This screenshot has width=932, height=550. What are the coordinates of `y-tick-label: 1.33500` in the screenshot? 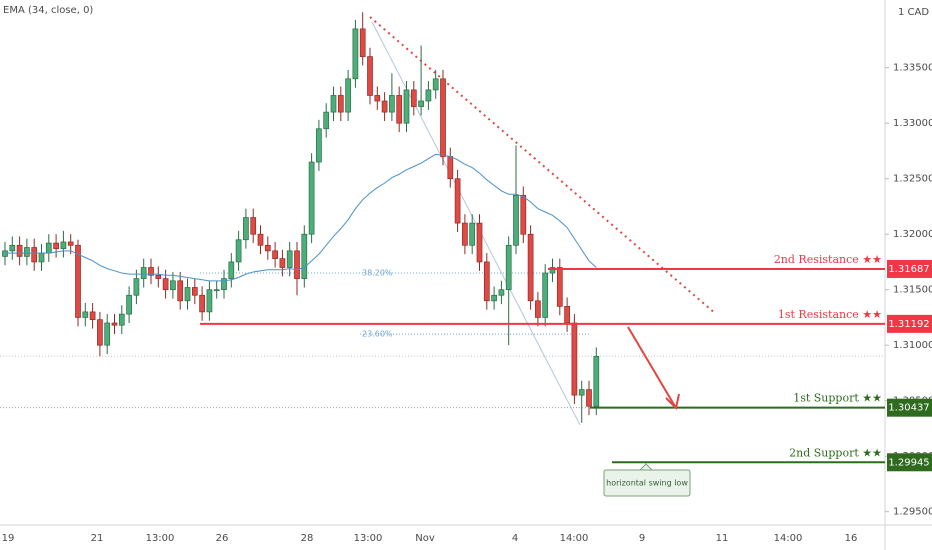 It's located at (912, 68).